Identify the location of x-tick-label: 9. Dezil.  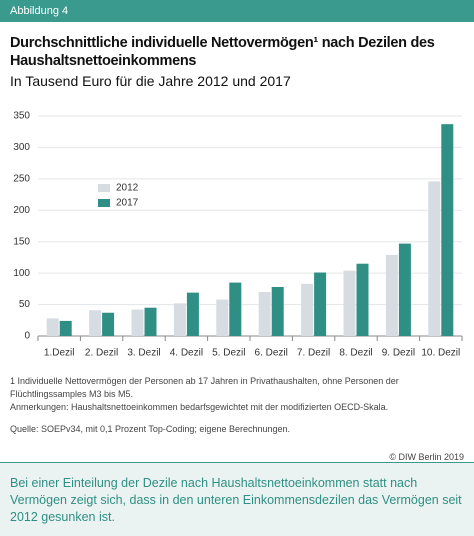
(398, 353).